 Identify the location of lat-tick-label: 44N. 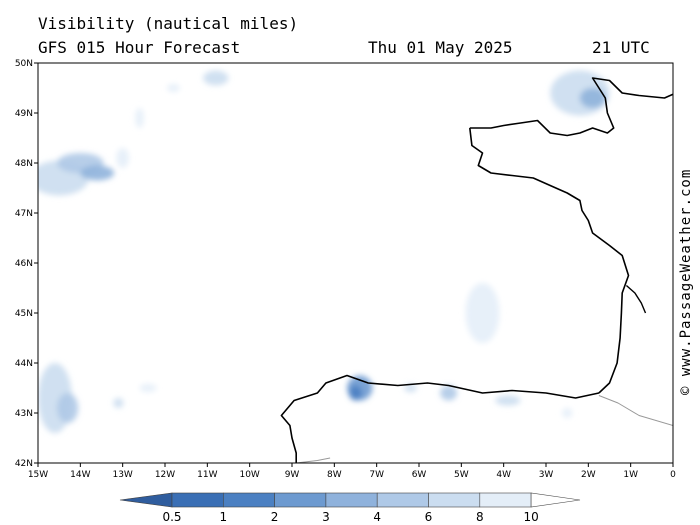
(24, 364).